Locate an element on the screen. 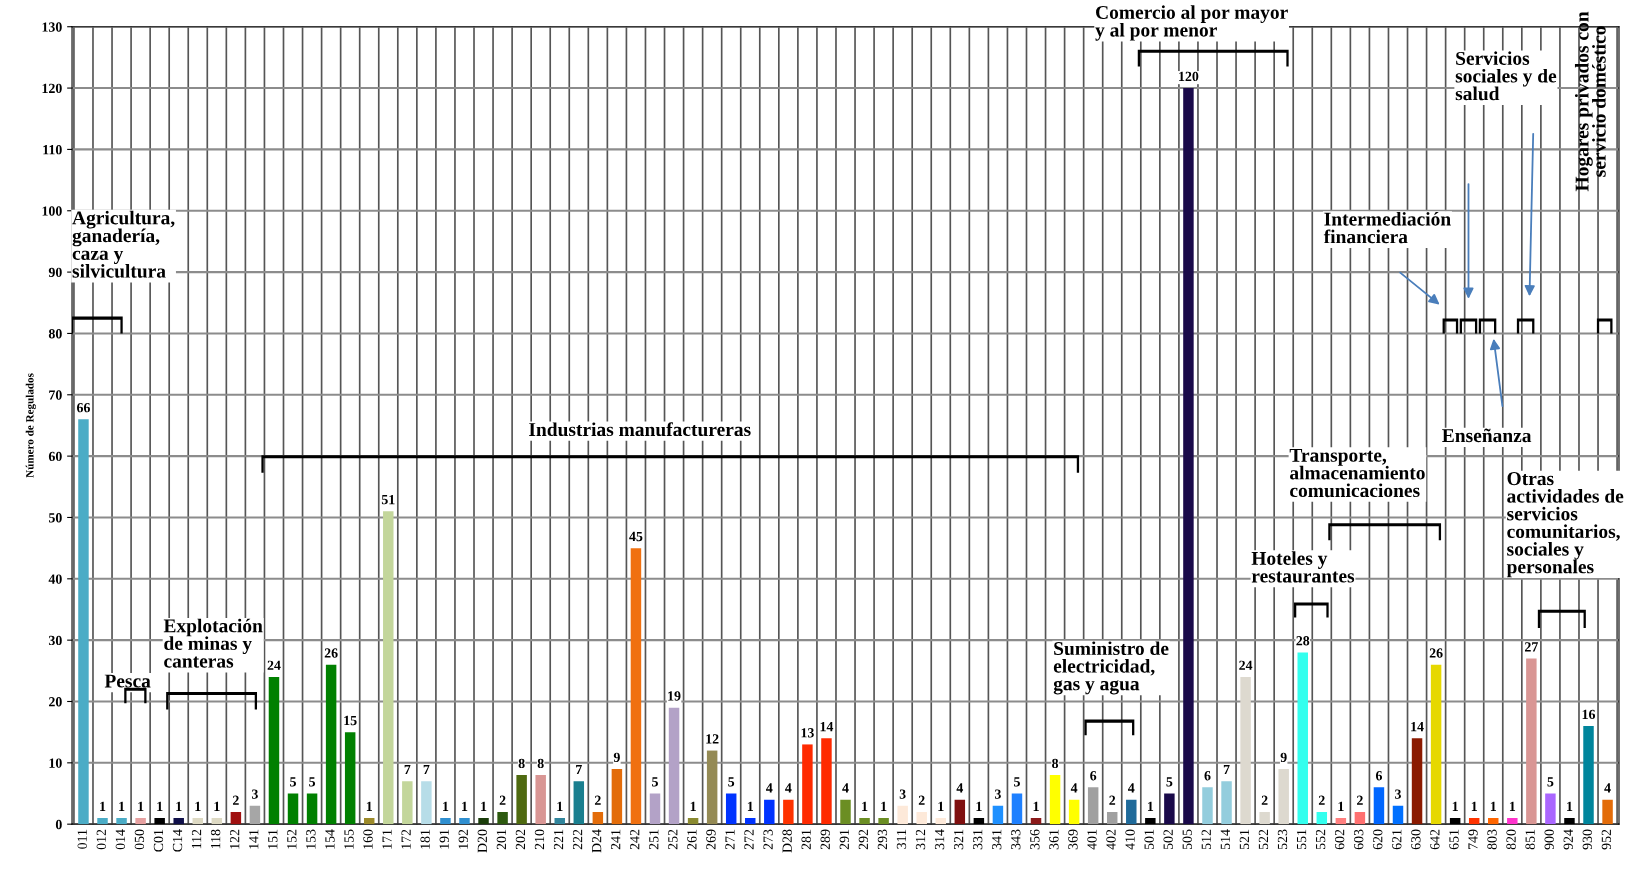 The image size is (1637, 891). y-tick-label: 130 is located at coordinates (52, 27).